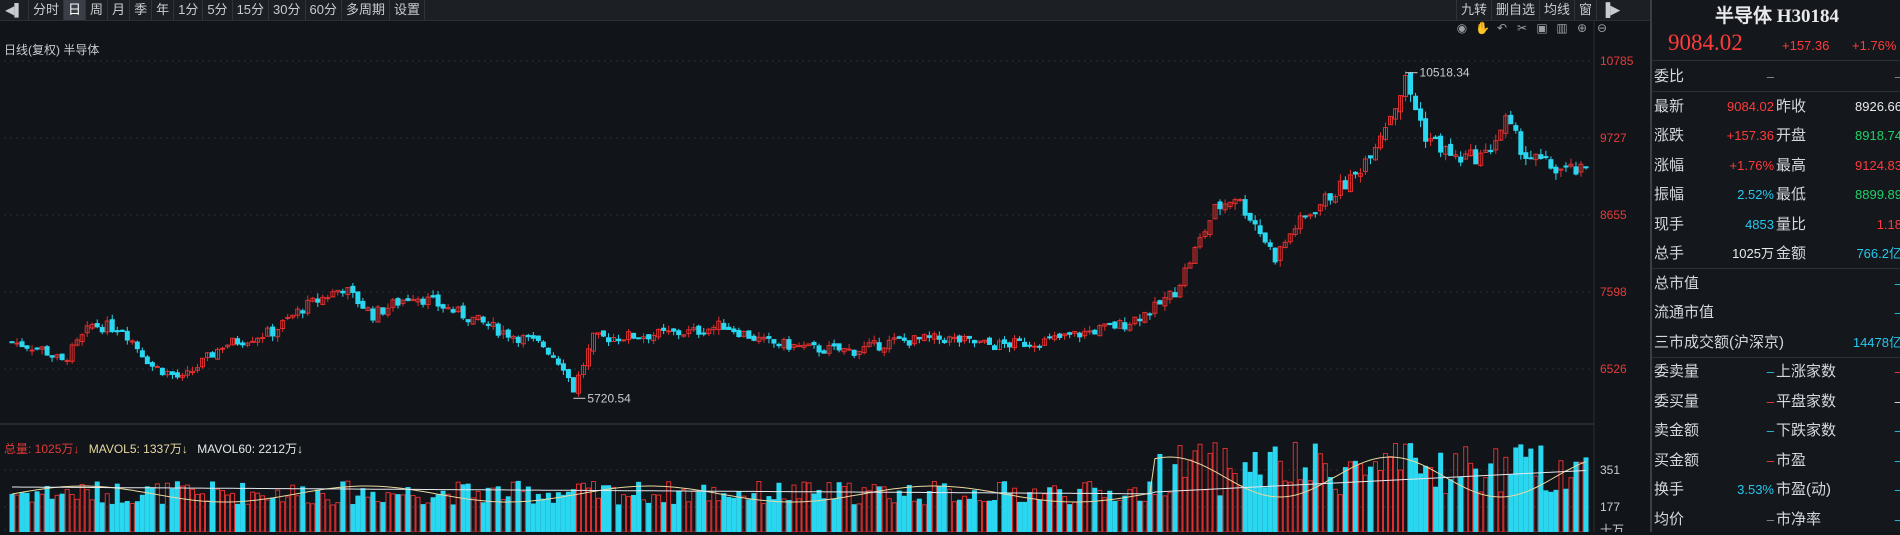 The image size is (1900, 535). Describe the element at coordinates (119, 10) in the screenshot. I see `period-tab-3: 月` at that location.